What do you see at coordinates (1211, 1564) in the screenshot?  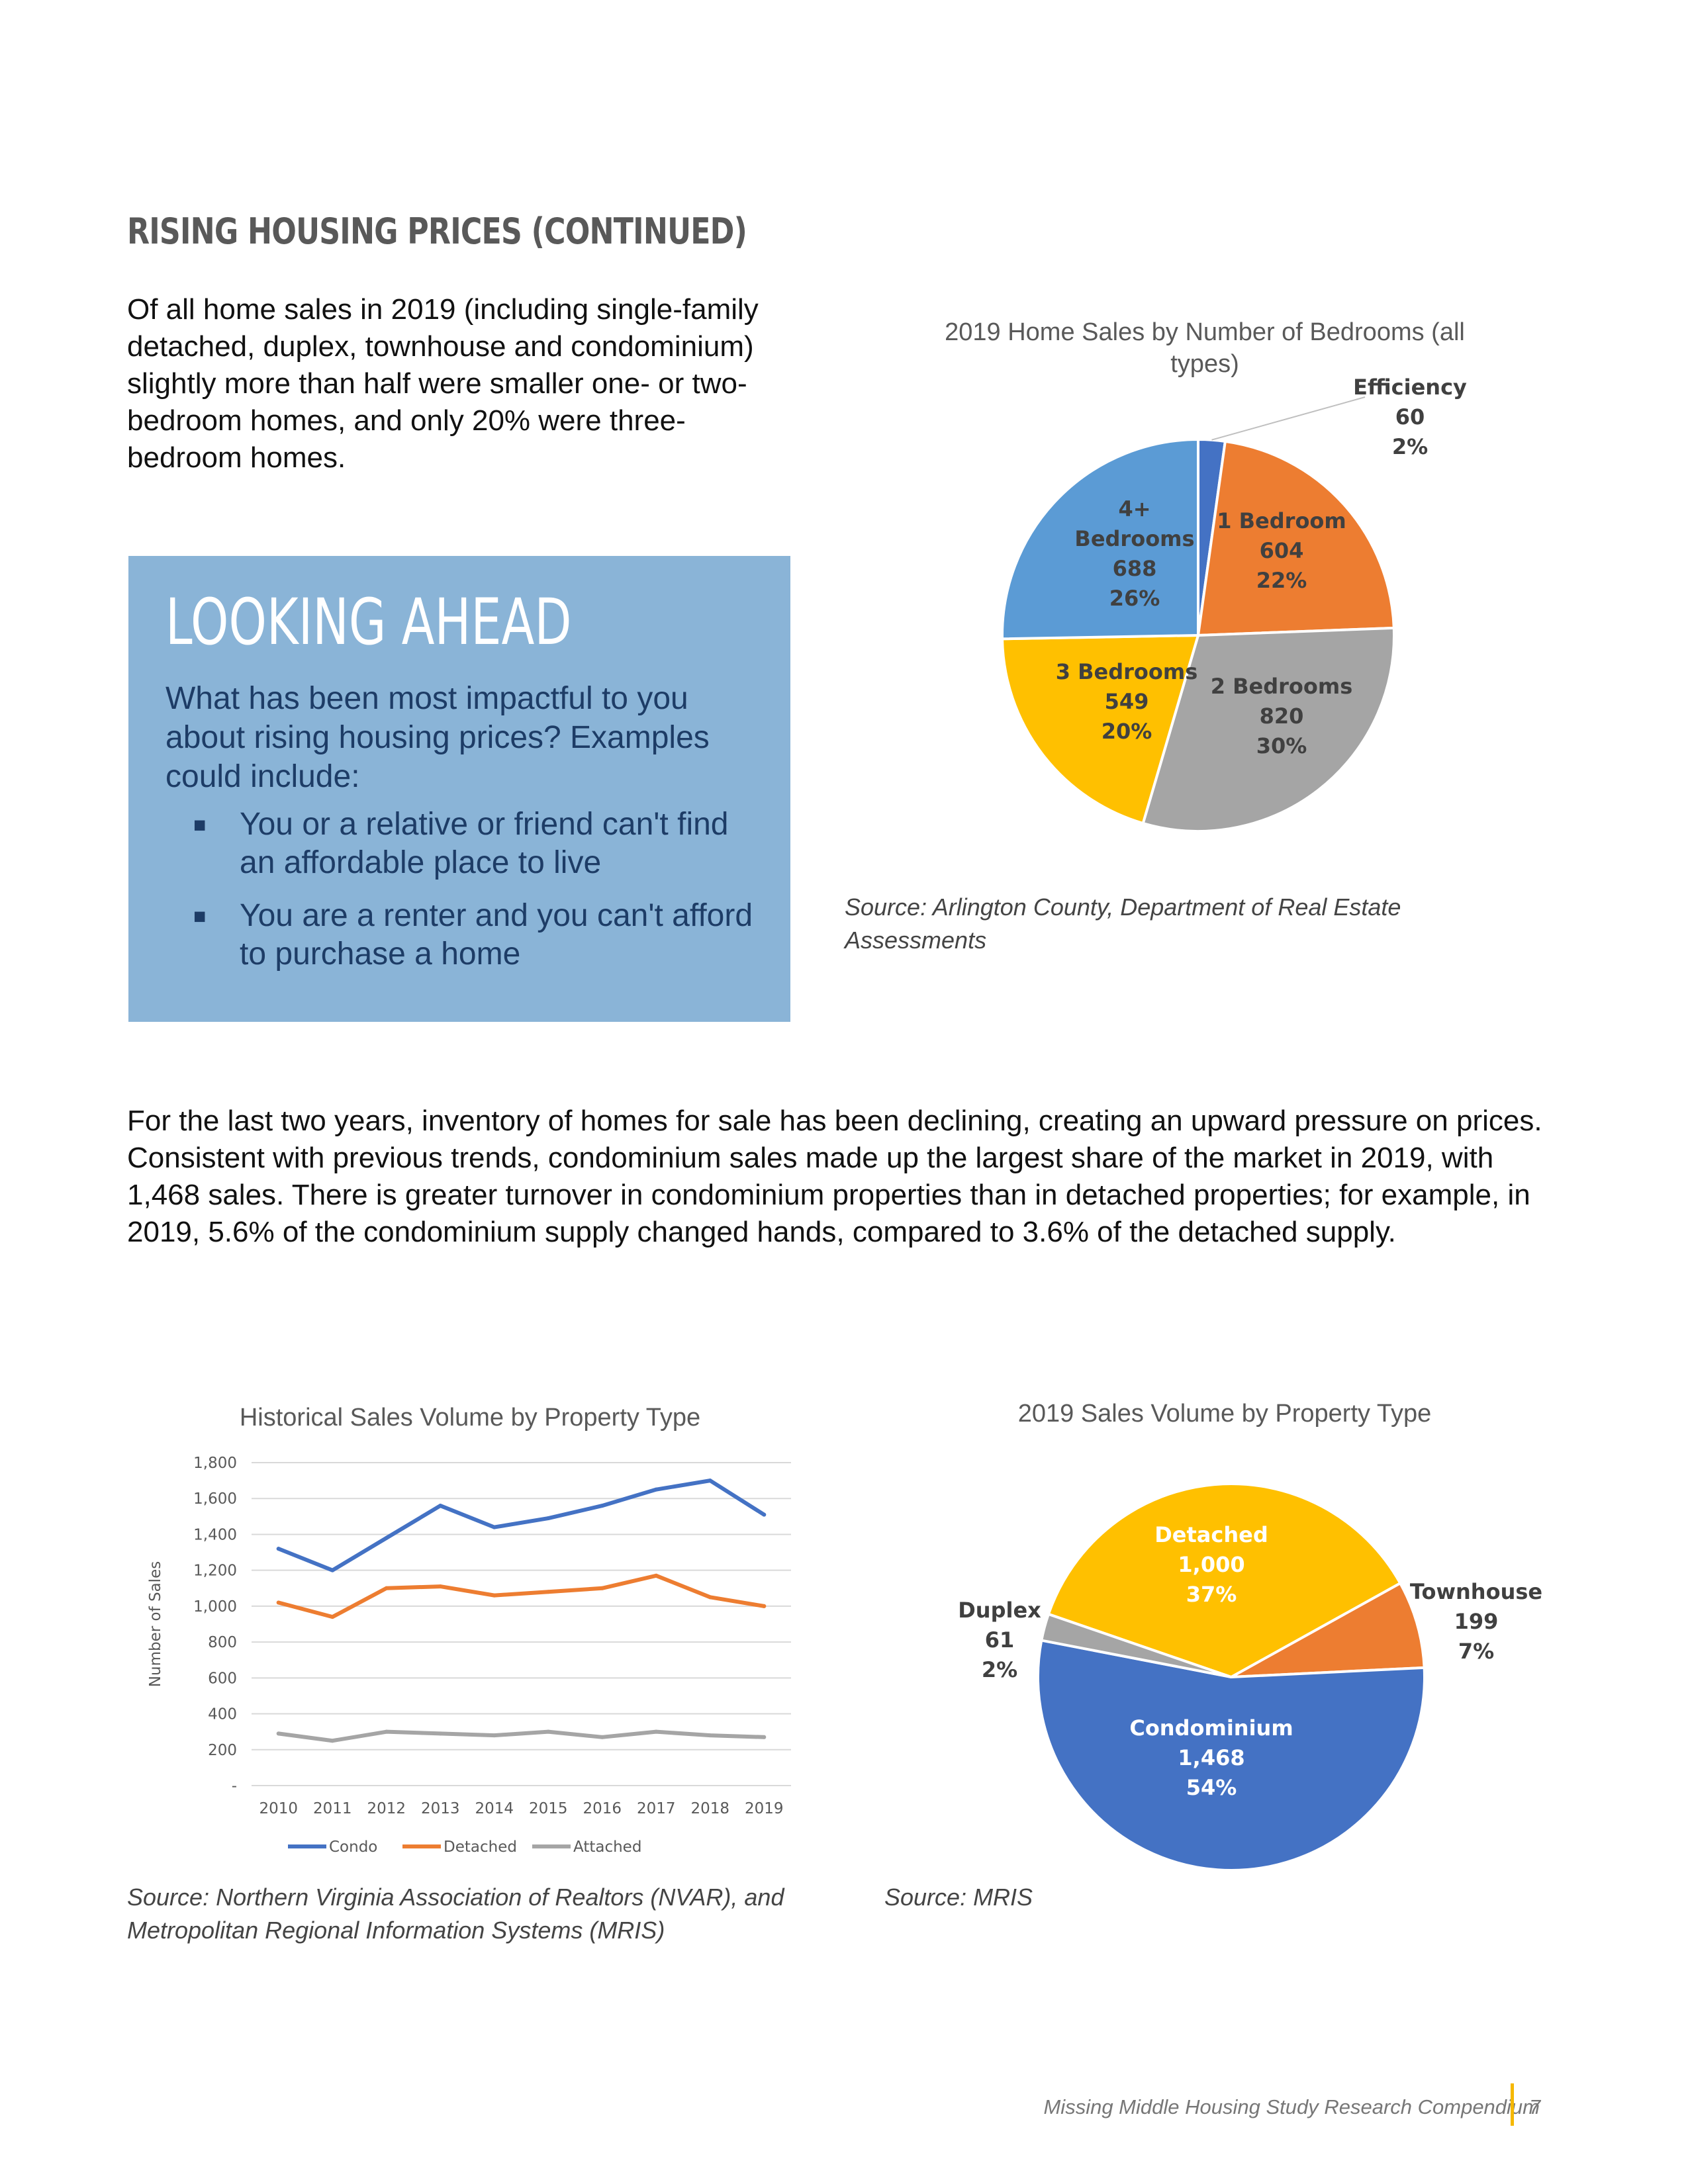 I see `data-label-detached: Detached 1,000 37%` at bounding box center [1211, 1564].